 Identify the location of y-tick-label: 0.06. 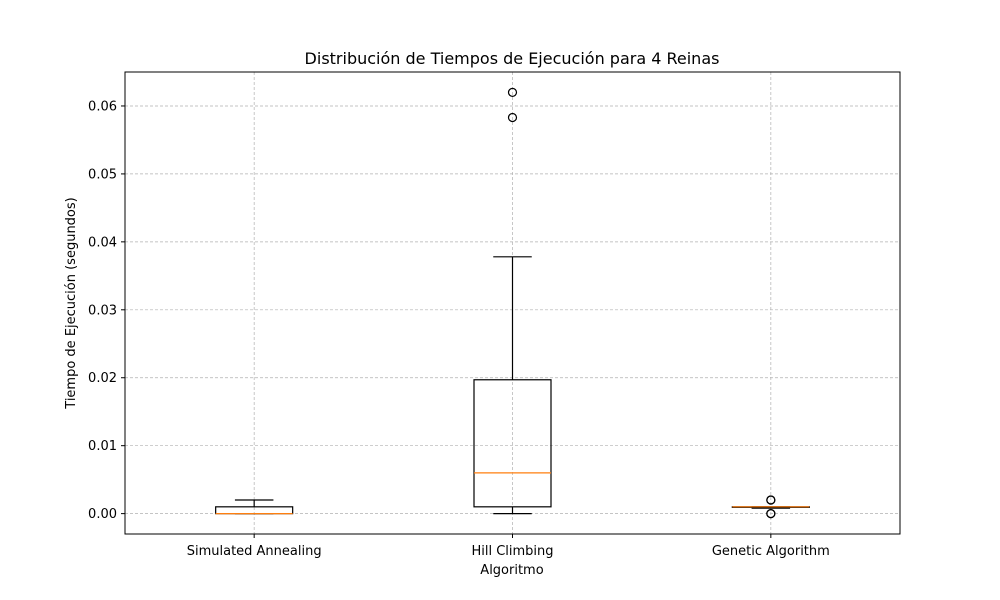
(102, 106).